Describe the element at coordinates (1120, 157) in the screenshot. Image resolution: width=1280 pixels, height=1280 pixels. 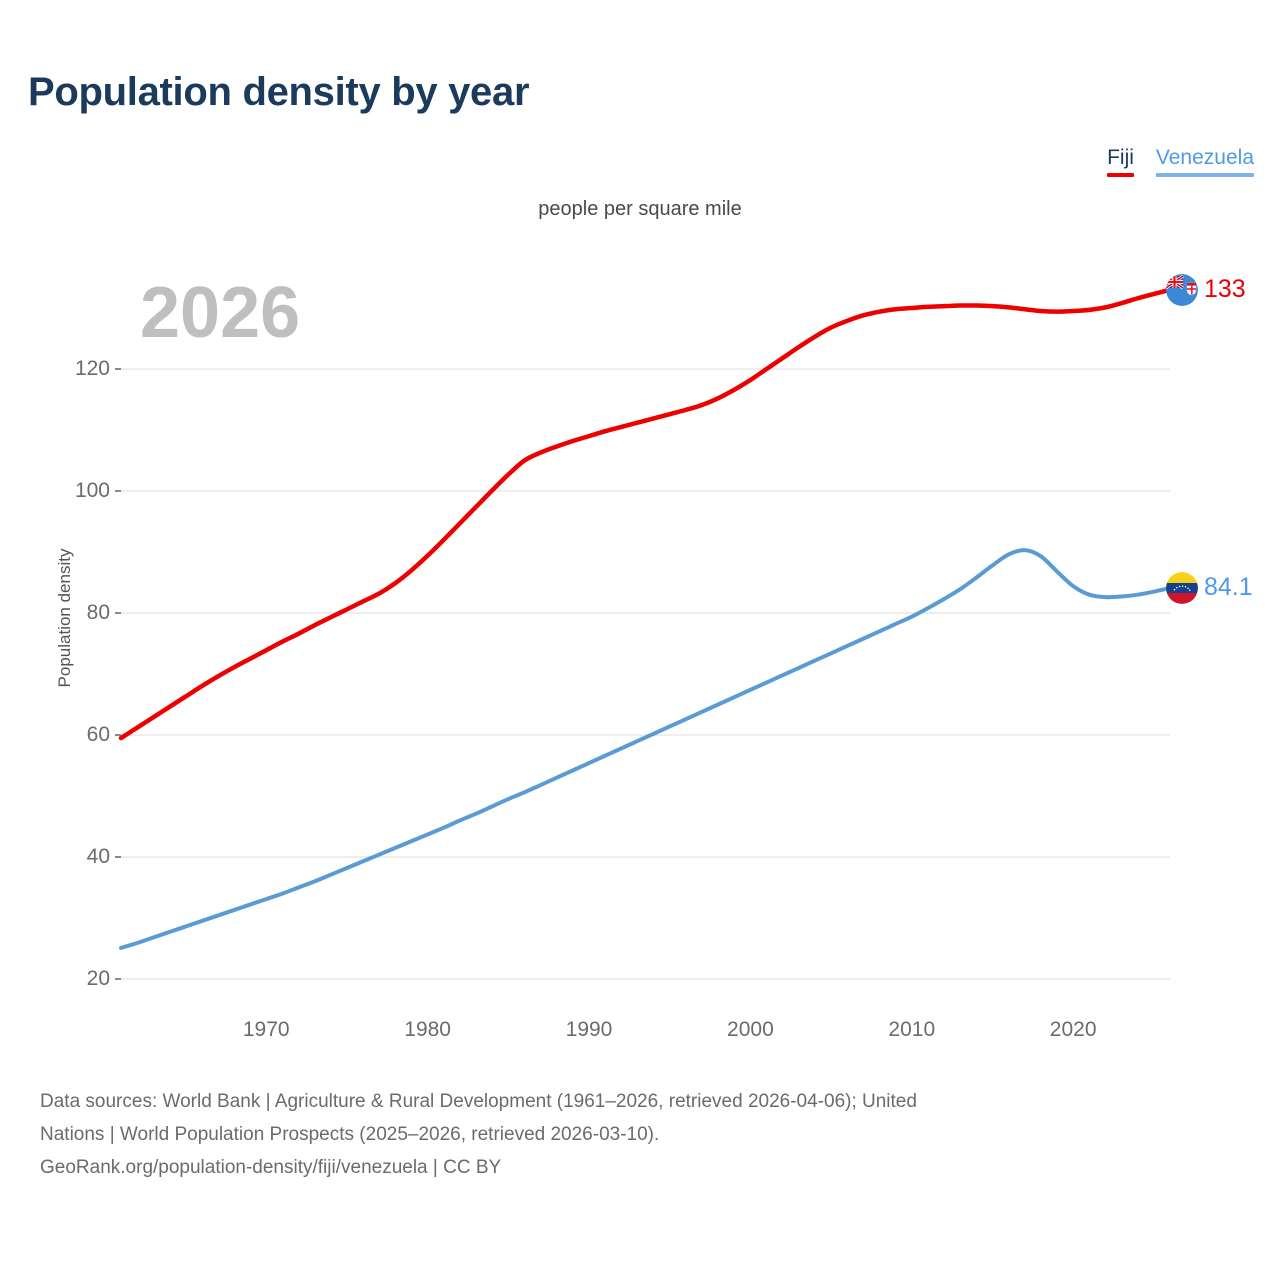
I see `legend-label-fiji: Fiji` at that location.